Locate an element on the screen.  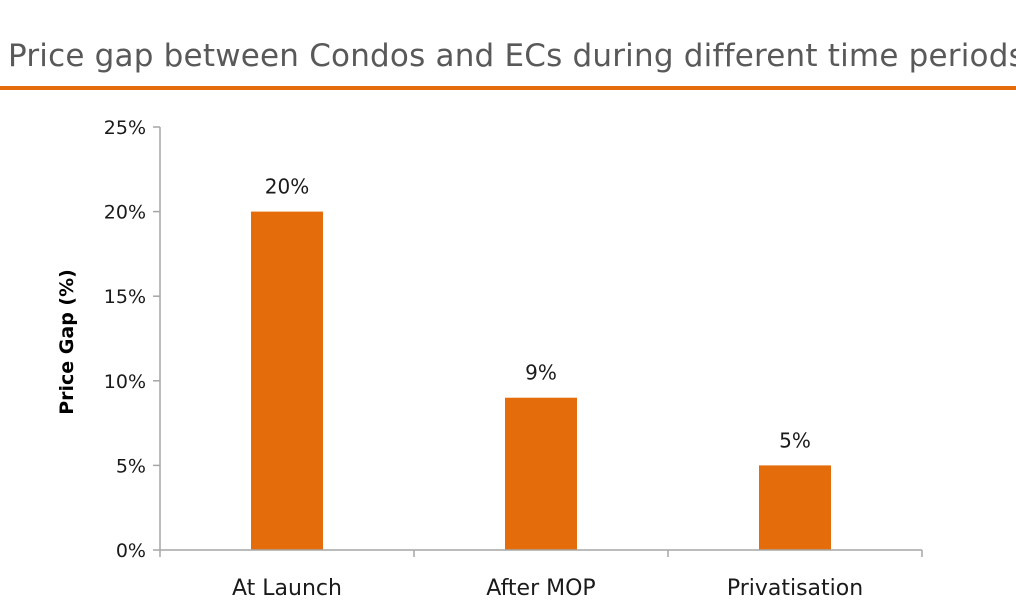
bar-at-launch is located at coordinates (287, 380).